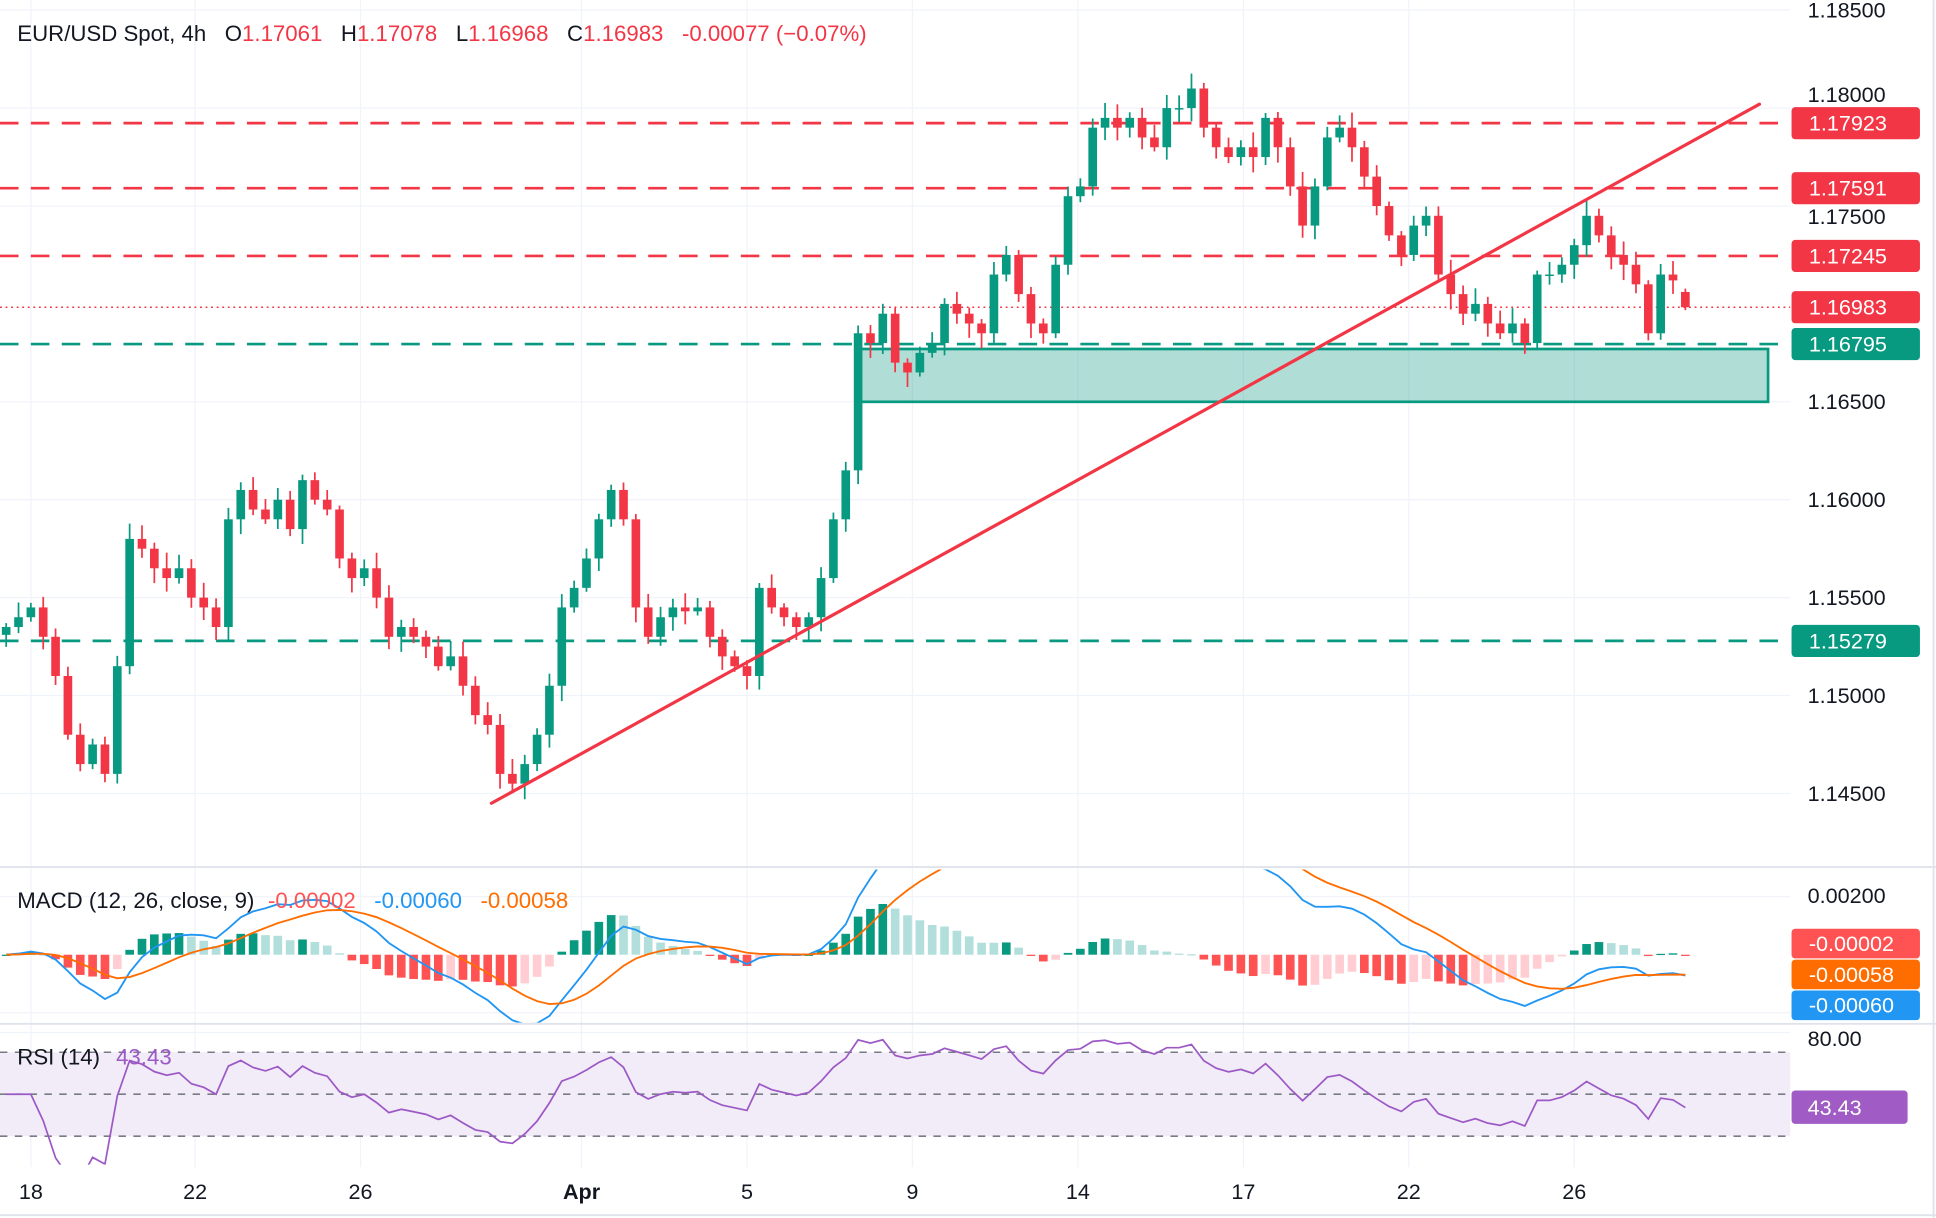 Image resolution: width=1936 pixels, height=1218 pixels. What do you see at coordinates (1848, 640) in the screenshot?
I see `price-level-tag-text: 1.15279` at bounding box center [1848, 640].